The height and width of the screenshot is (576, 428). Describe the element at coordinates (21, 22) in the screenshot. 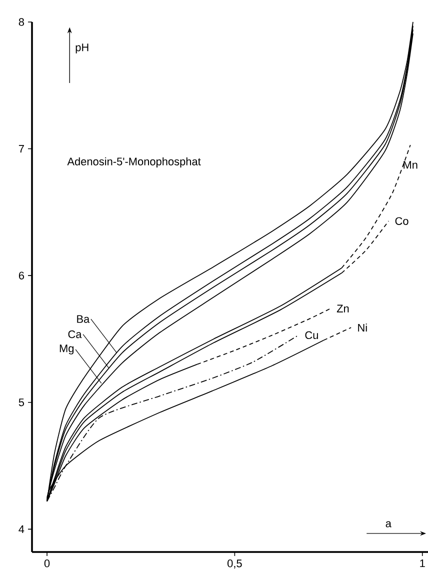

I see `y-tick-label: 8` at that location.